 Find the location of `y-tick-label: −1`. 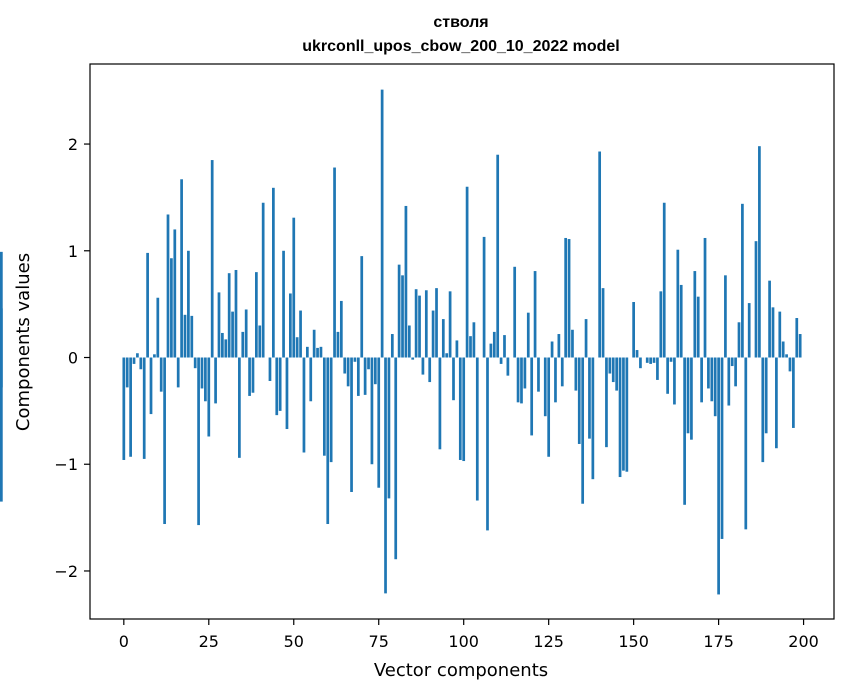

y-tick-label: −1 is located at coordinates (66, 464).